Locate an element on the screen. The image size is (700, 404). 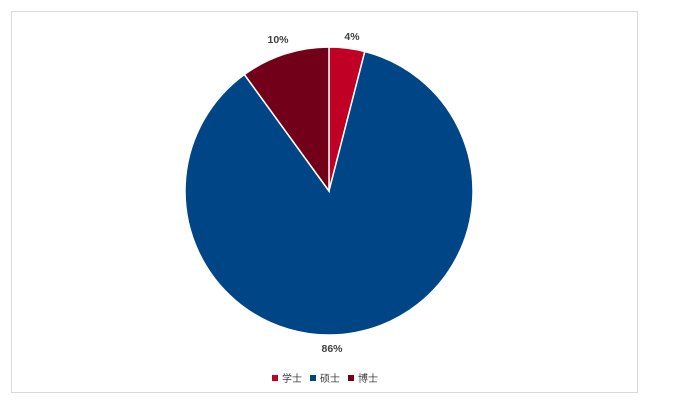
legend-item-bachelor: 学士 is located at coordinates (287, 377).